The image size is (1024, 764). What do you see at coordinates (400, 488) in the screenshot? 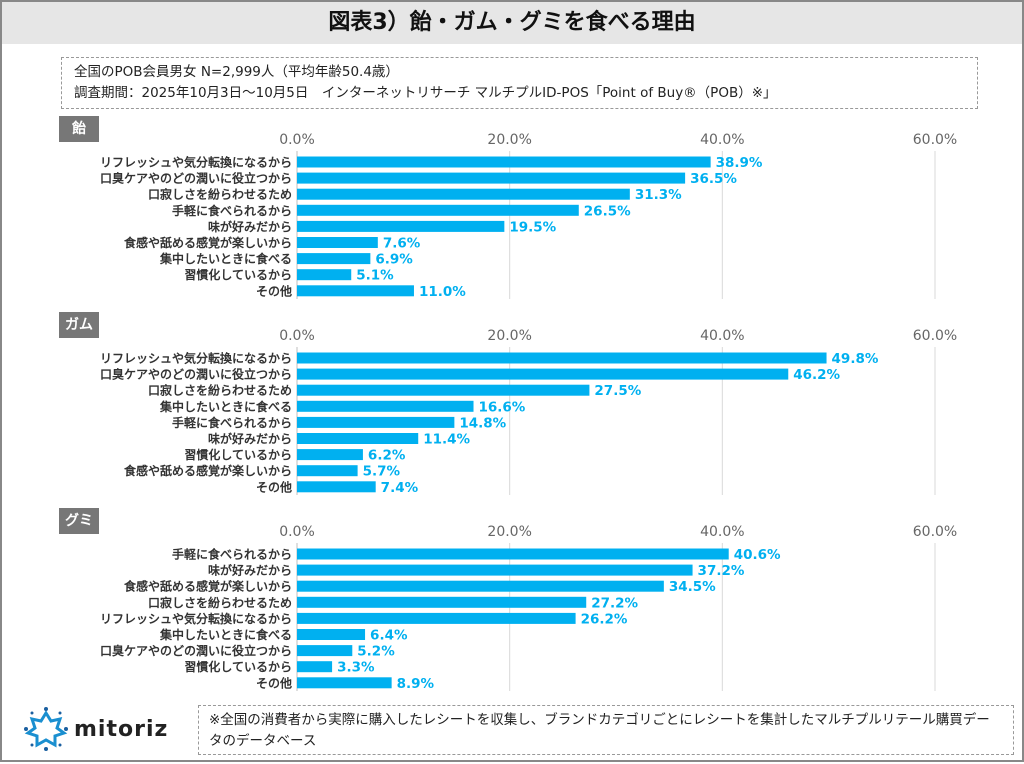
I see `data-label: 7.4%` at bounding box center [400, 488].